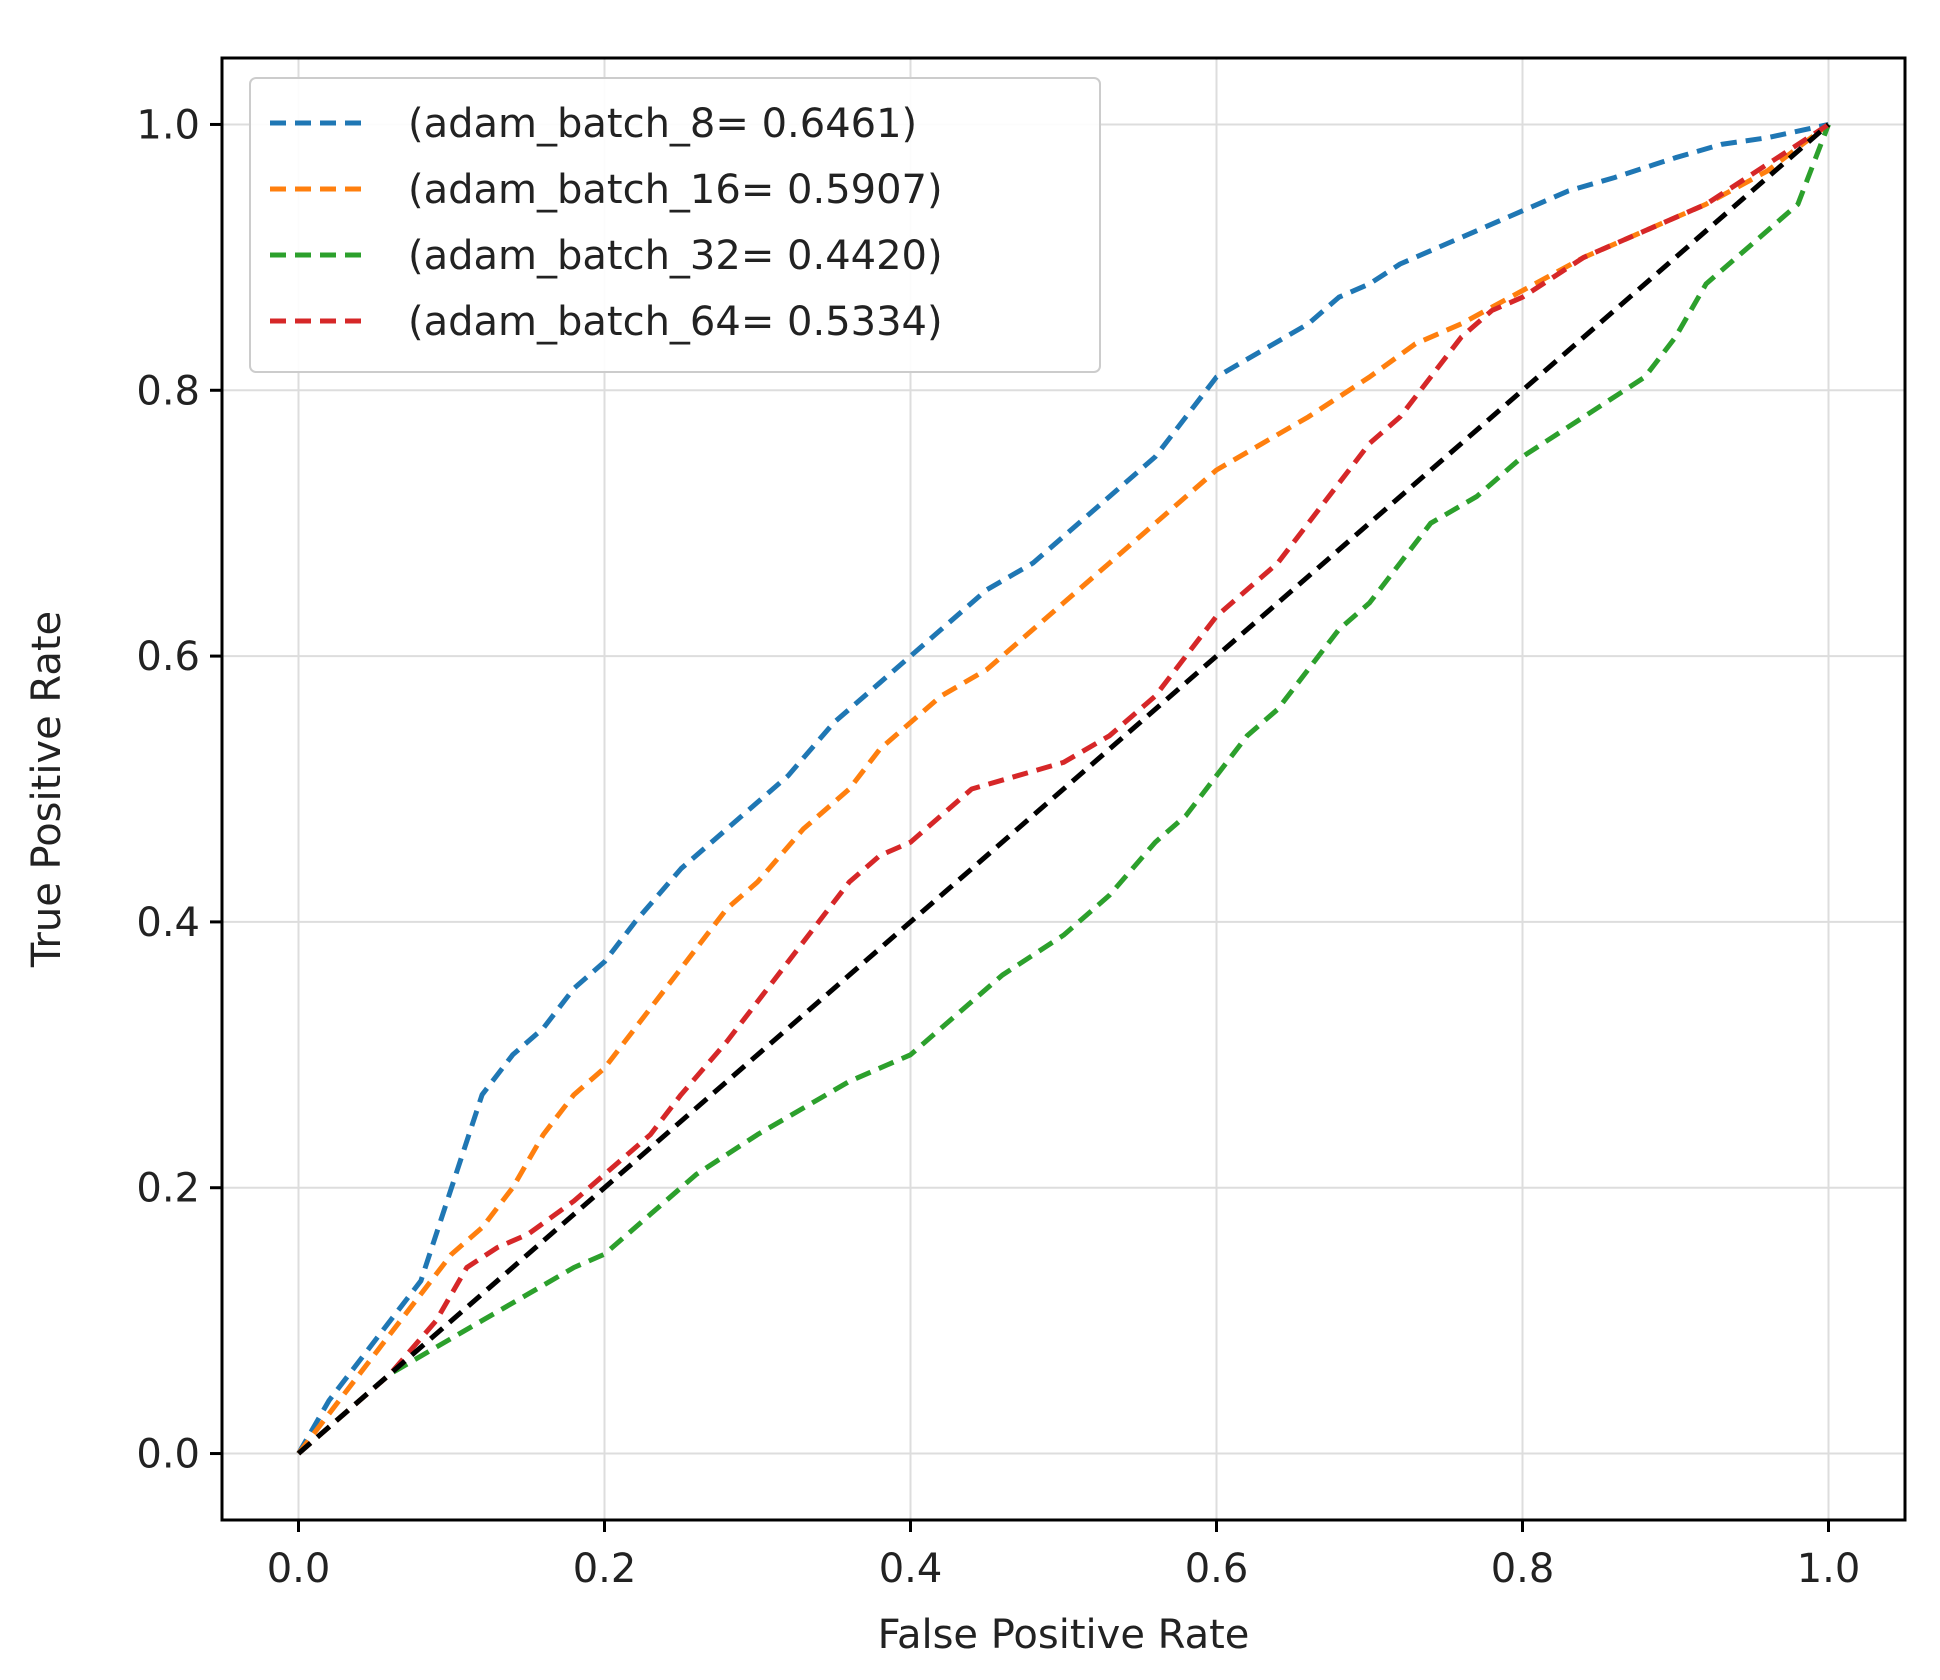 The height and width of the screenshot is (1680, 1940). Describe the element at coordinates (47, 789) in the screenshot. I see `y-axis-title: True Positive Rate` at that location.